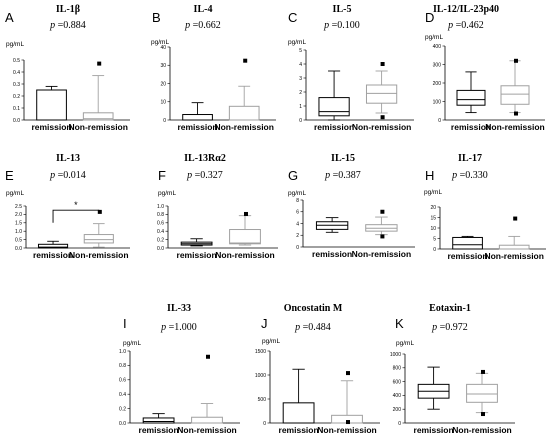  Describe the element at coordinates (156, 17) in the screenshot. I see `panel-letter: B` at that location.